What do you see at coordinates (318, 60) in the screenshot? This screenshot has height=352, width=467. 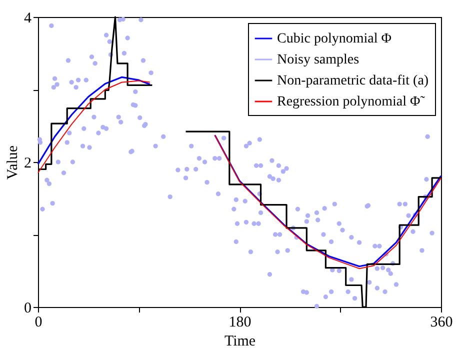 I see `legend-label: Noisy samples` at bounding box center [318, 60].